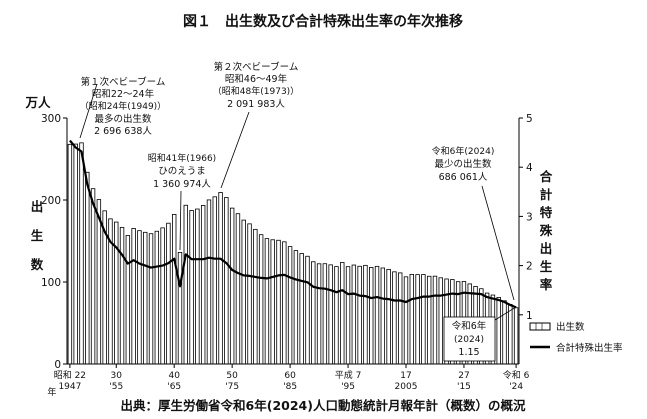 Image resolution: width=647 pixels, height=419 pixels. Describe the element at coordinates (405, 376) in the screenshot. I see `x-tick-era-2005: 17` at that location.